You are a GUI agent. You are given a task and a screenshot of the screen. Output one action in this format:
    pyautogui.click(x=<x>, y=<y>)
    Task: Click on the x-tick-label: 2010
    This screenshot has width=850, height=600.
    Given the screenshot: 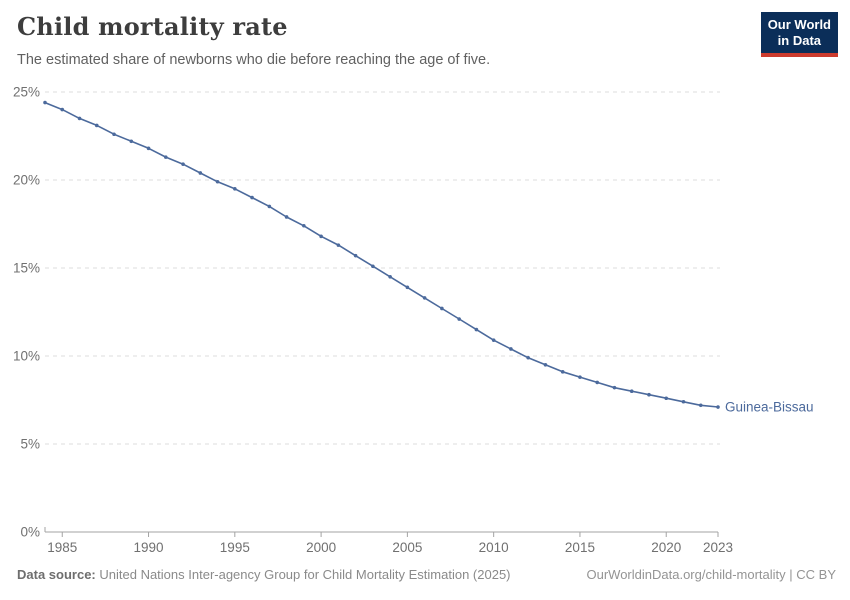 What is the action you would take?
    pyautogui.click(x=494, y=547)
    